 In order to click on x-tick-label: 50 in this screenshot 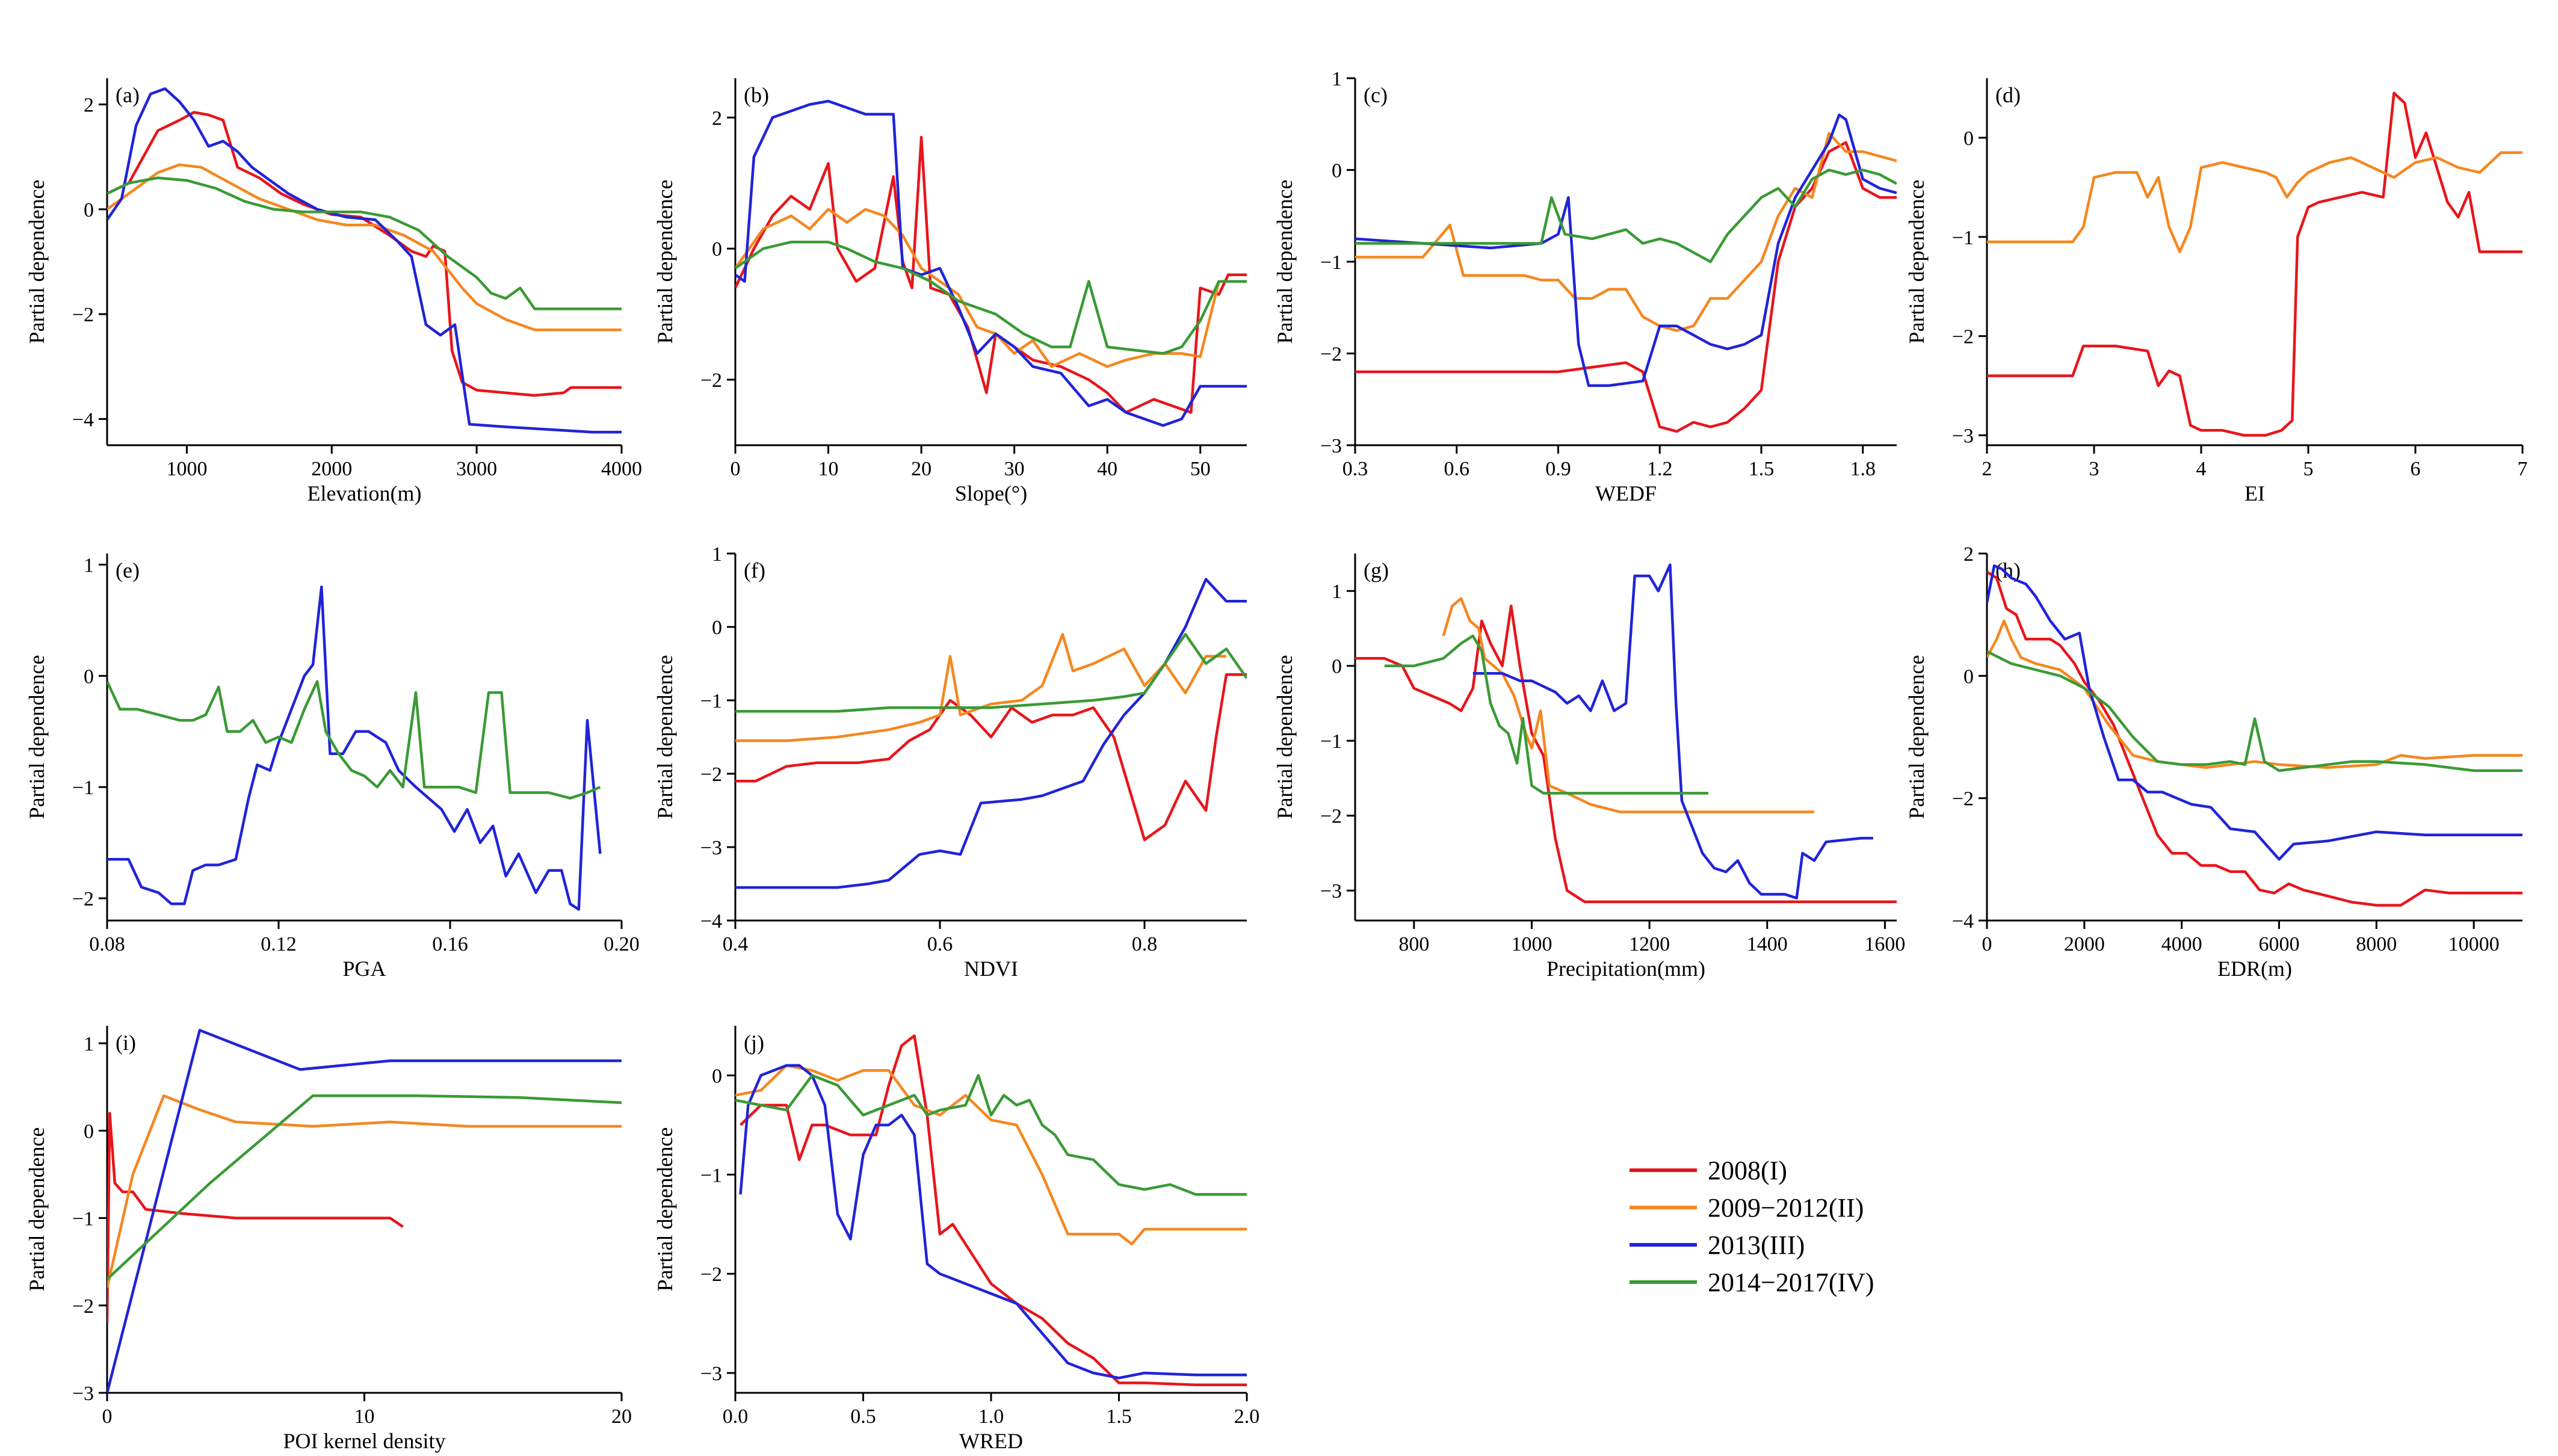, I will do `click(1200, 469)`.